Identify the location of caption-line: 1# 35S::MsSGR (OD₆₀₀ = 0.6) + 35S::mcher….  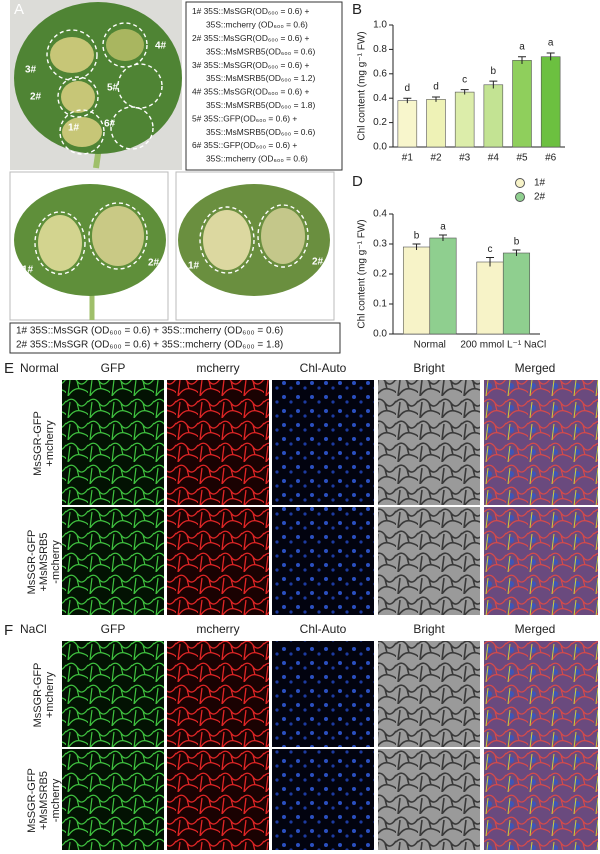
(149, 331).